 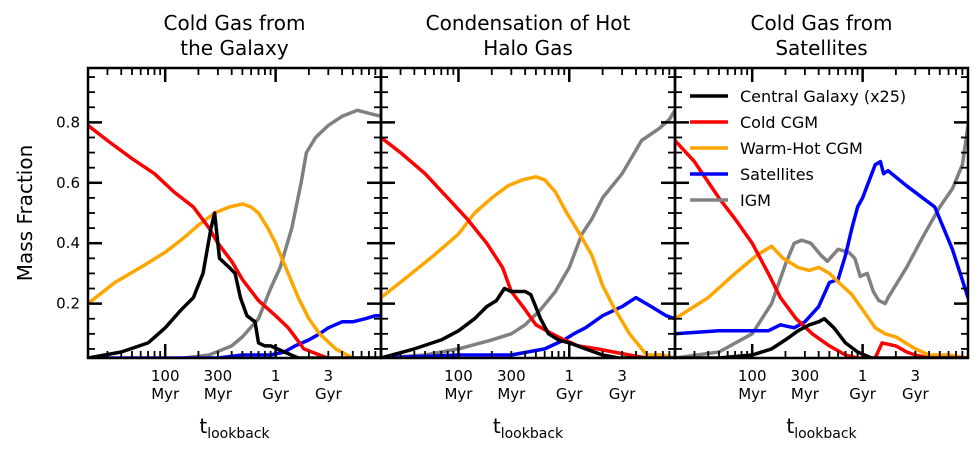 What do you see at coordinates (779, 122) in the screenshot?
I see `legend-label-cold: Cold CGM` at bounding box center [779, 122].